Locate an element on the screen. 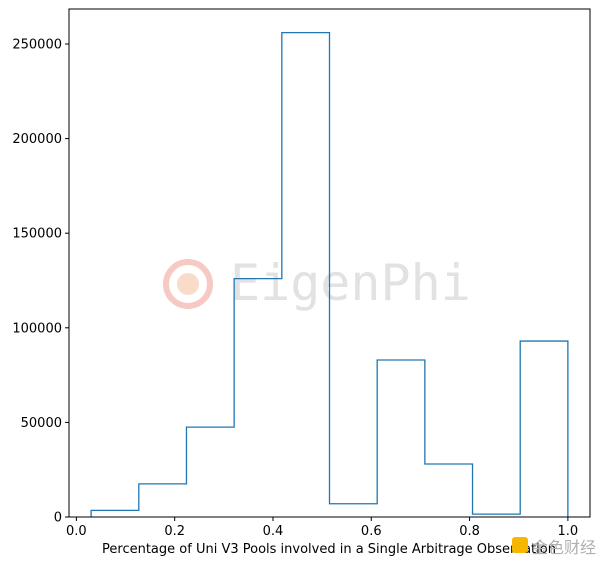 This screenshot has width=600, height=568. x-tick-label: 1.0 is located at coordinates (568, 531).